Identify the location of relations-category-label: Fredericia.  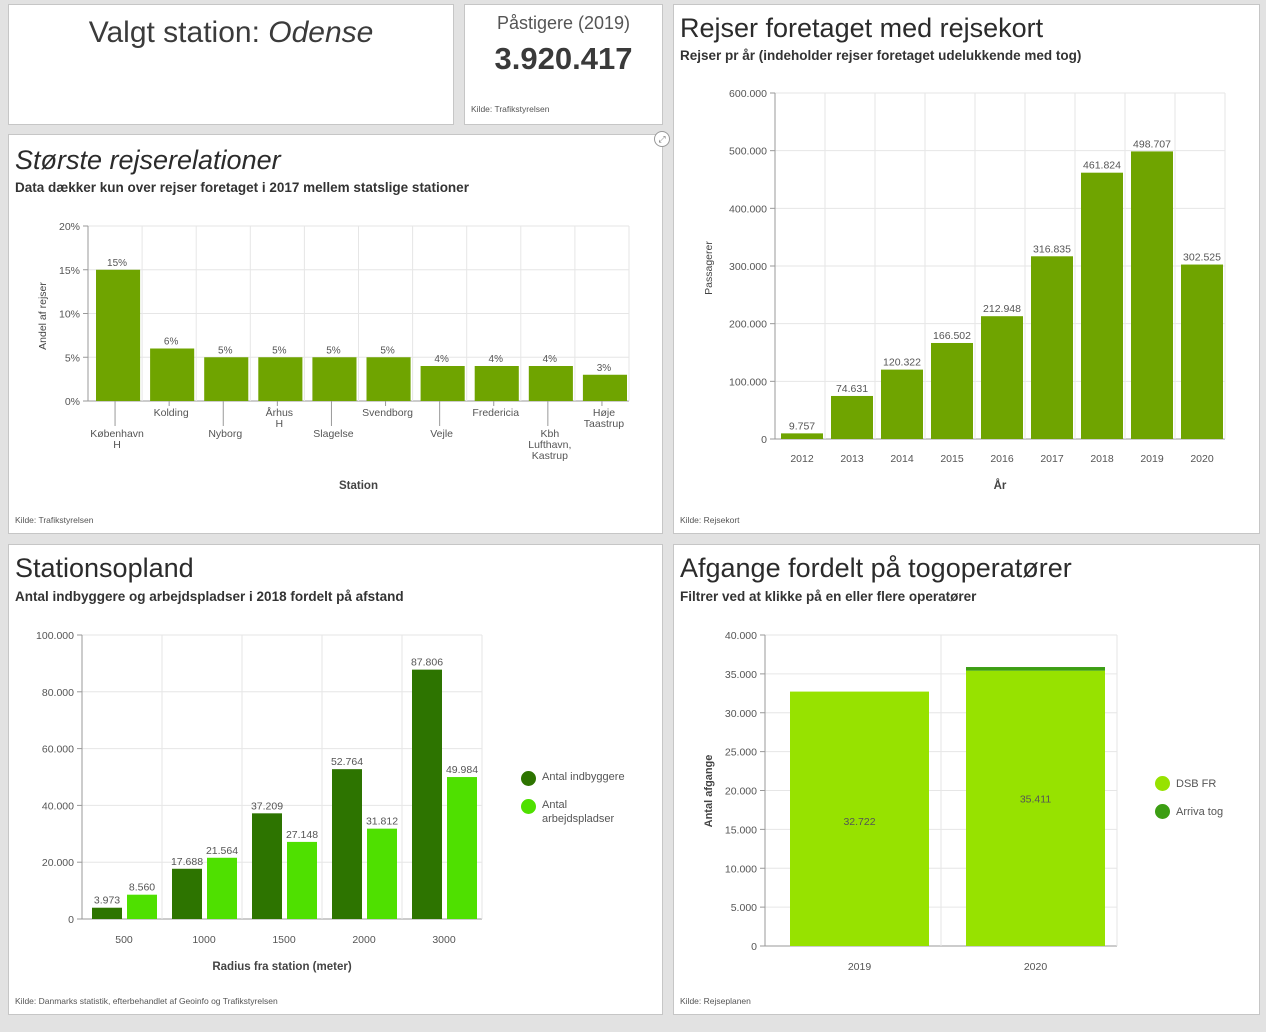
(495, 413).